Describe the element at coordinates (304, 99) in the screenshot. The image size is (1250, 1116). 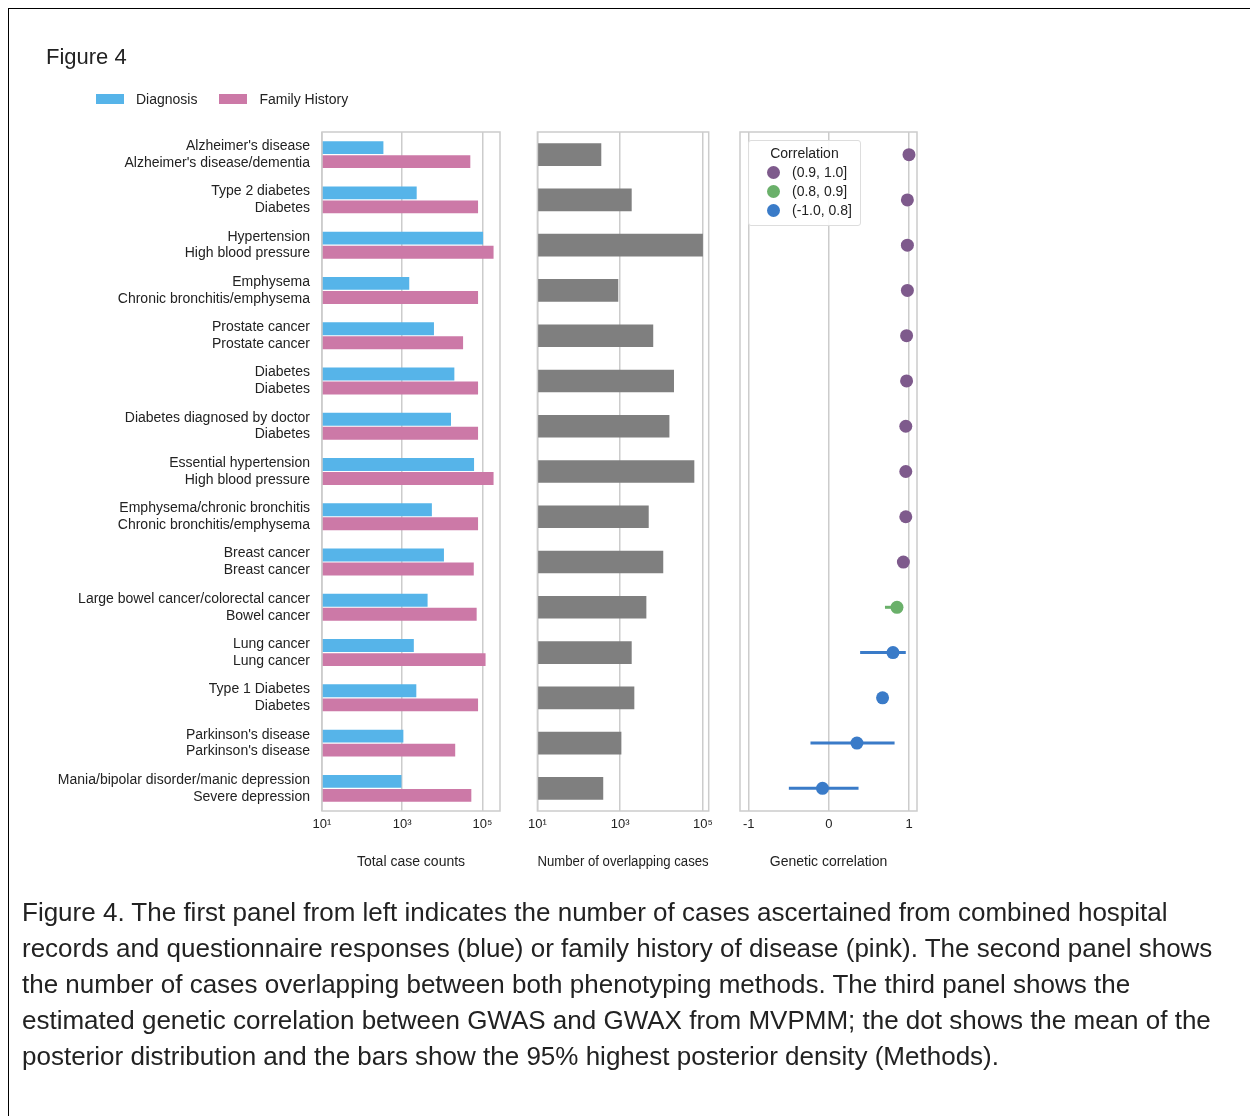
I see `legend-label: Family History` at that location.